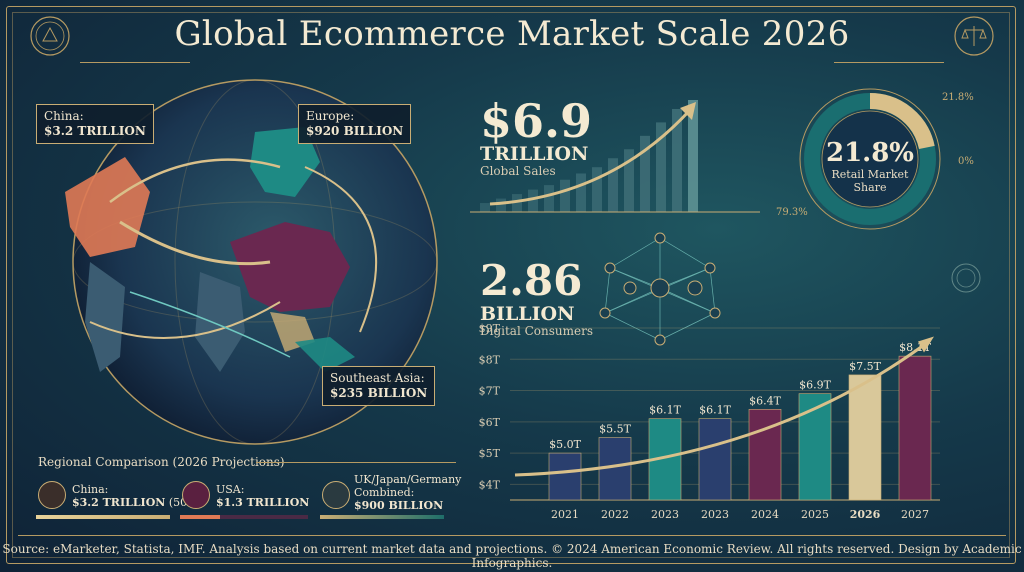 The width and height of the screenshot is (1024, 572). I want to click on europe-callout-label: Europe:, so click(330, 116).